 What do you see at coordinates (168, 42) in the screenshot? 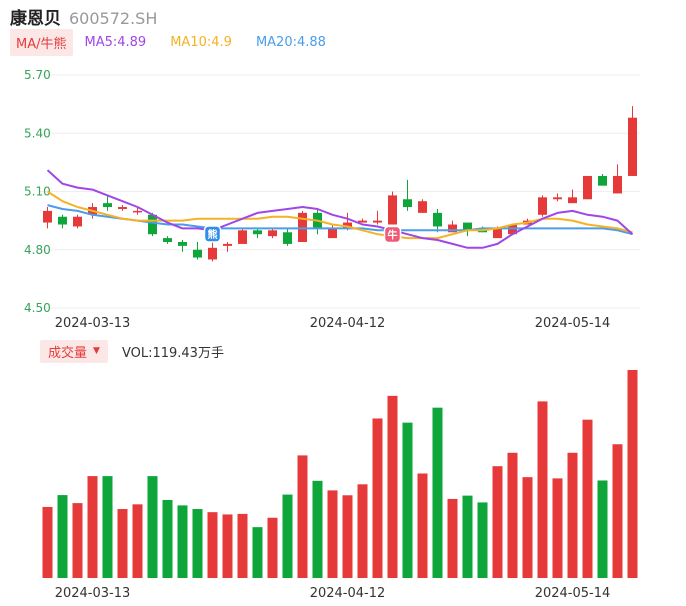
I see `ma-legend: MA/牛熊 MA5:4.89 MA10:4.9 MA20:4.88` at bounding box center [168, 42].